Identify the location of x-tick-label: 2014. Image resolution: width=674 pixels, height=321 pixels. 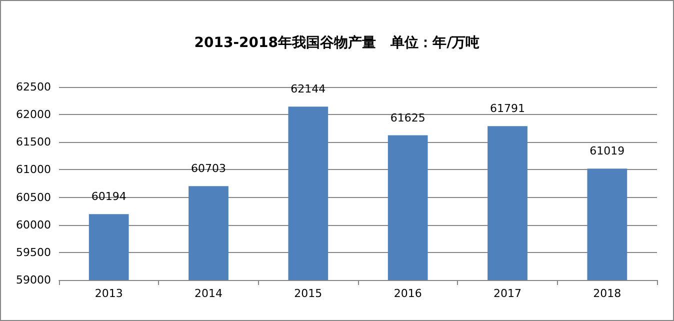
(208, 293).